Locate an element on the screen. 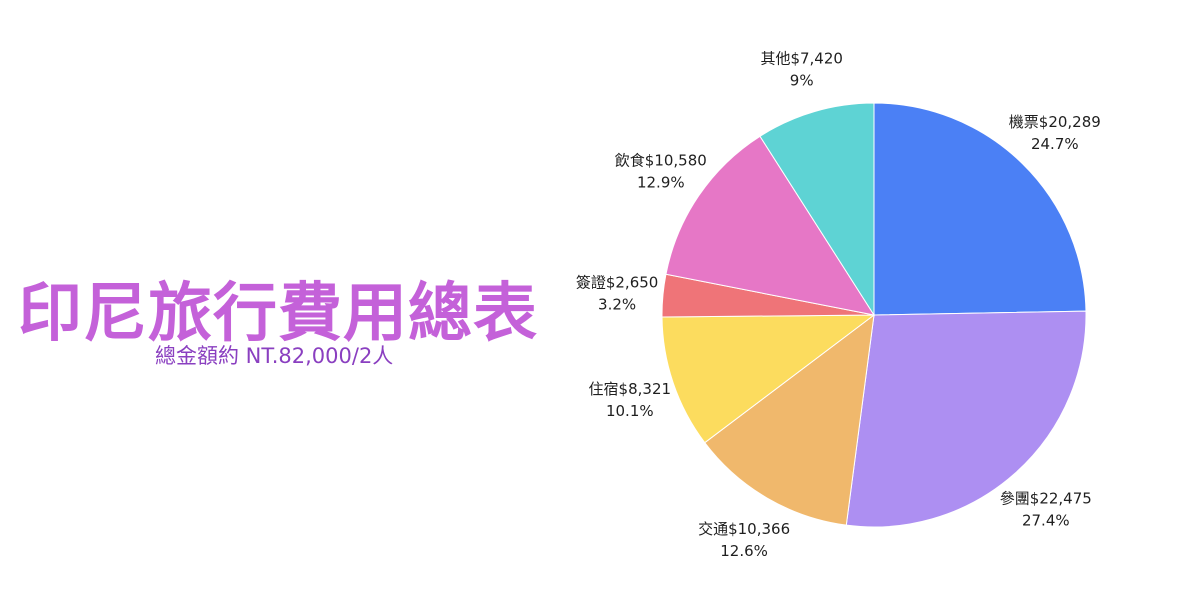 Image resolution: width=1200 pixels, height=600 pixels. page-title: 印尼旅行費用總表 is located at coordinates (278, 314).